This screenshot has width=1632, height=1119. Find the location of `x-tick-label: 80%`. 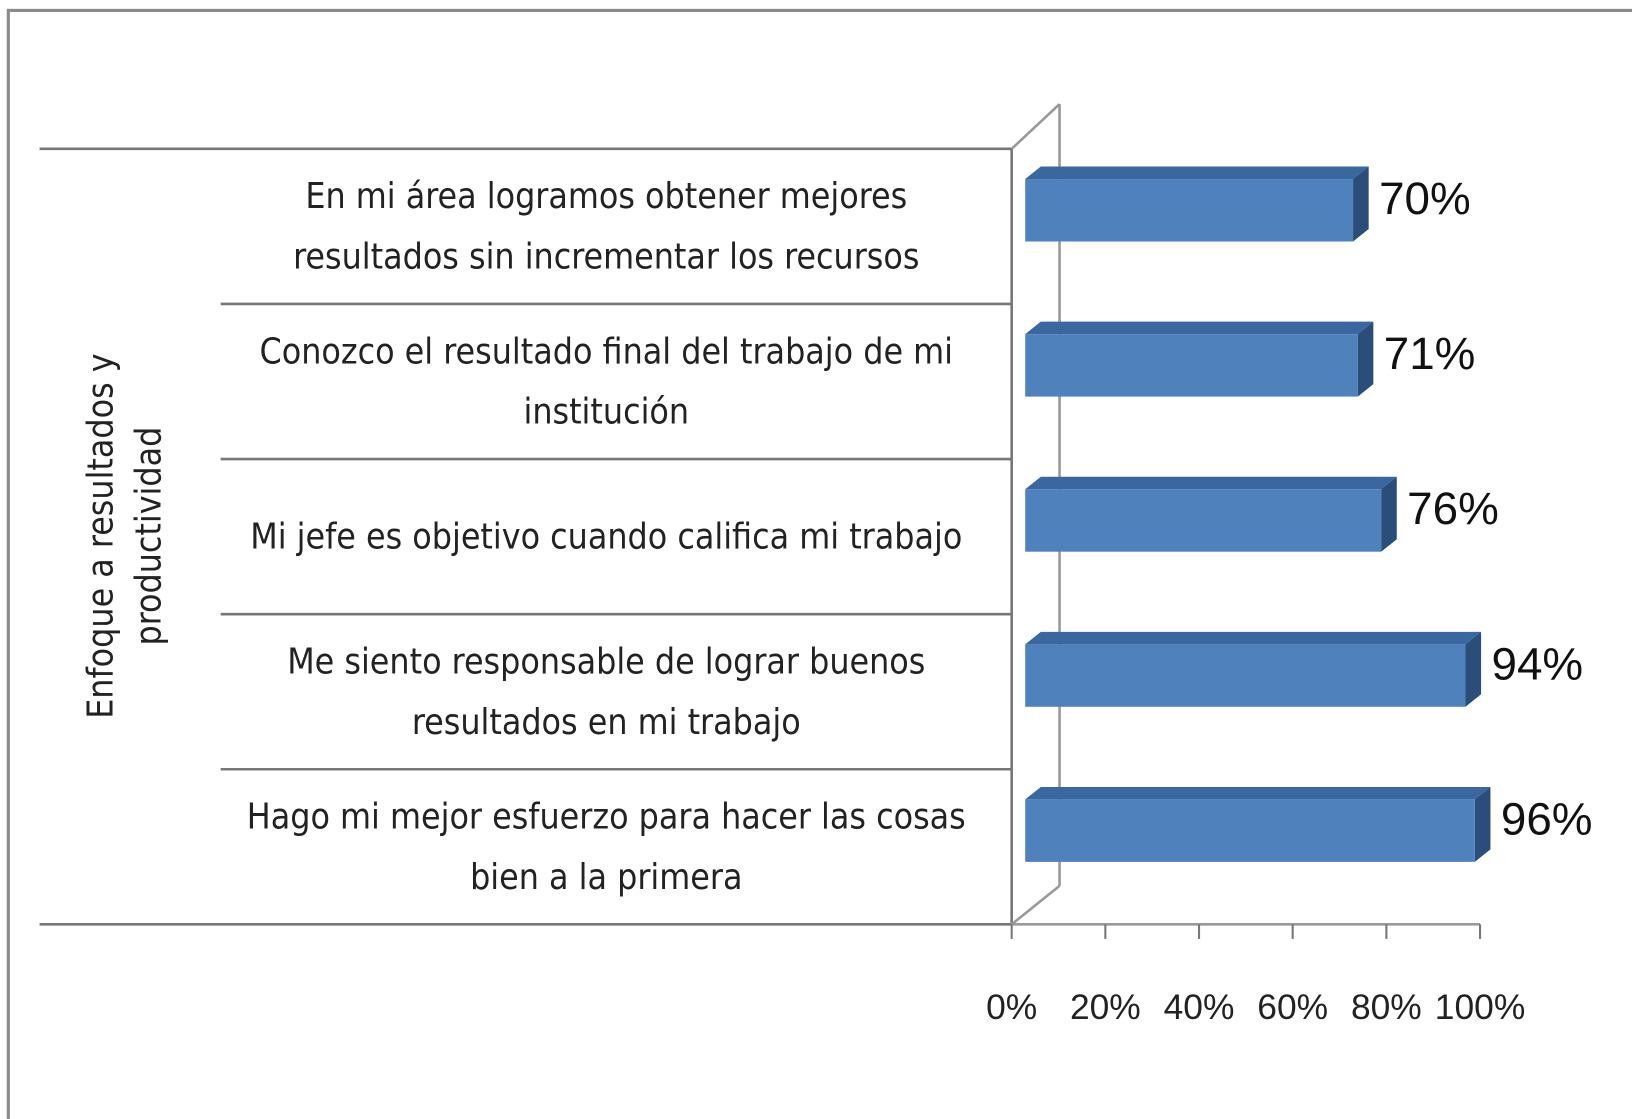

x-tick-label: 80% is located at coordinates (1386, 1007).